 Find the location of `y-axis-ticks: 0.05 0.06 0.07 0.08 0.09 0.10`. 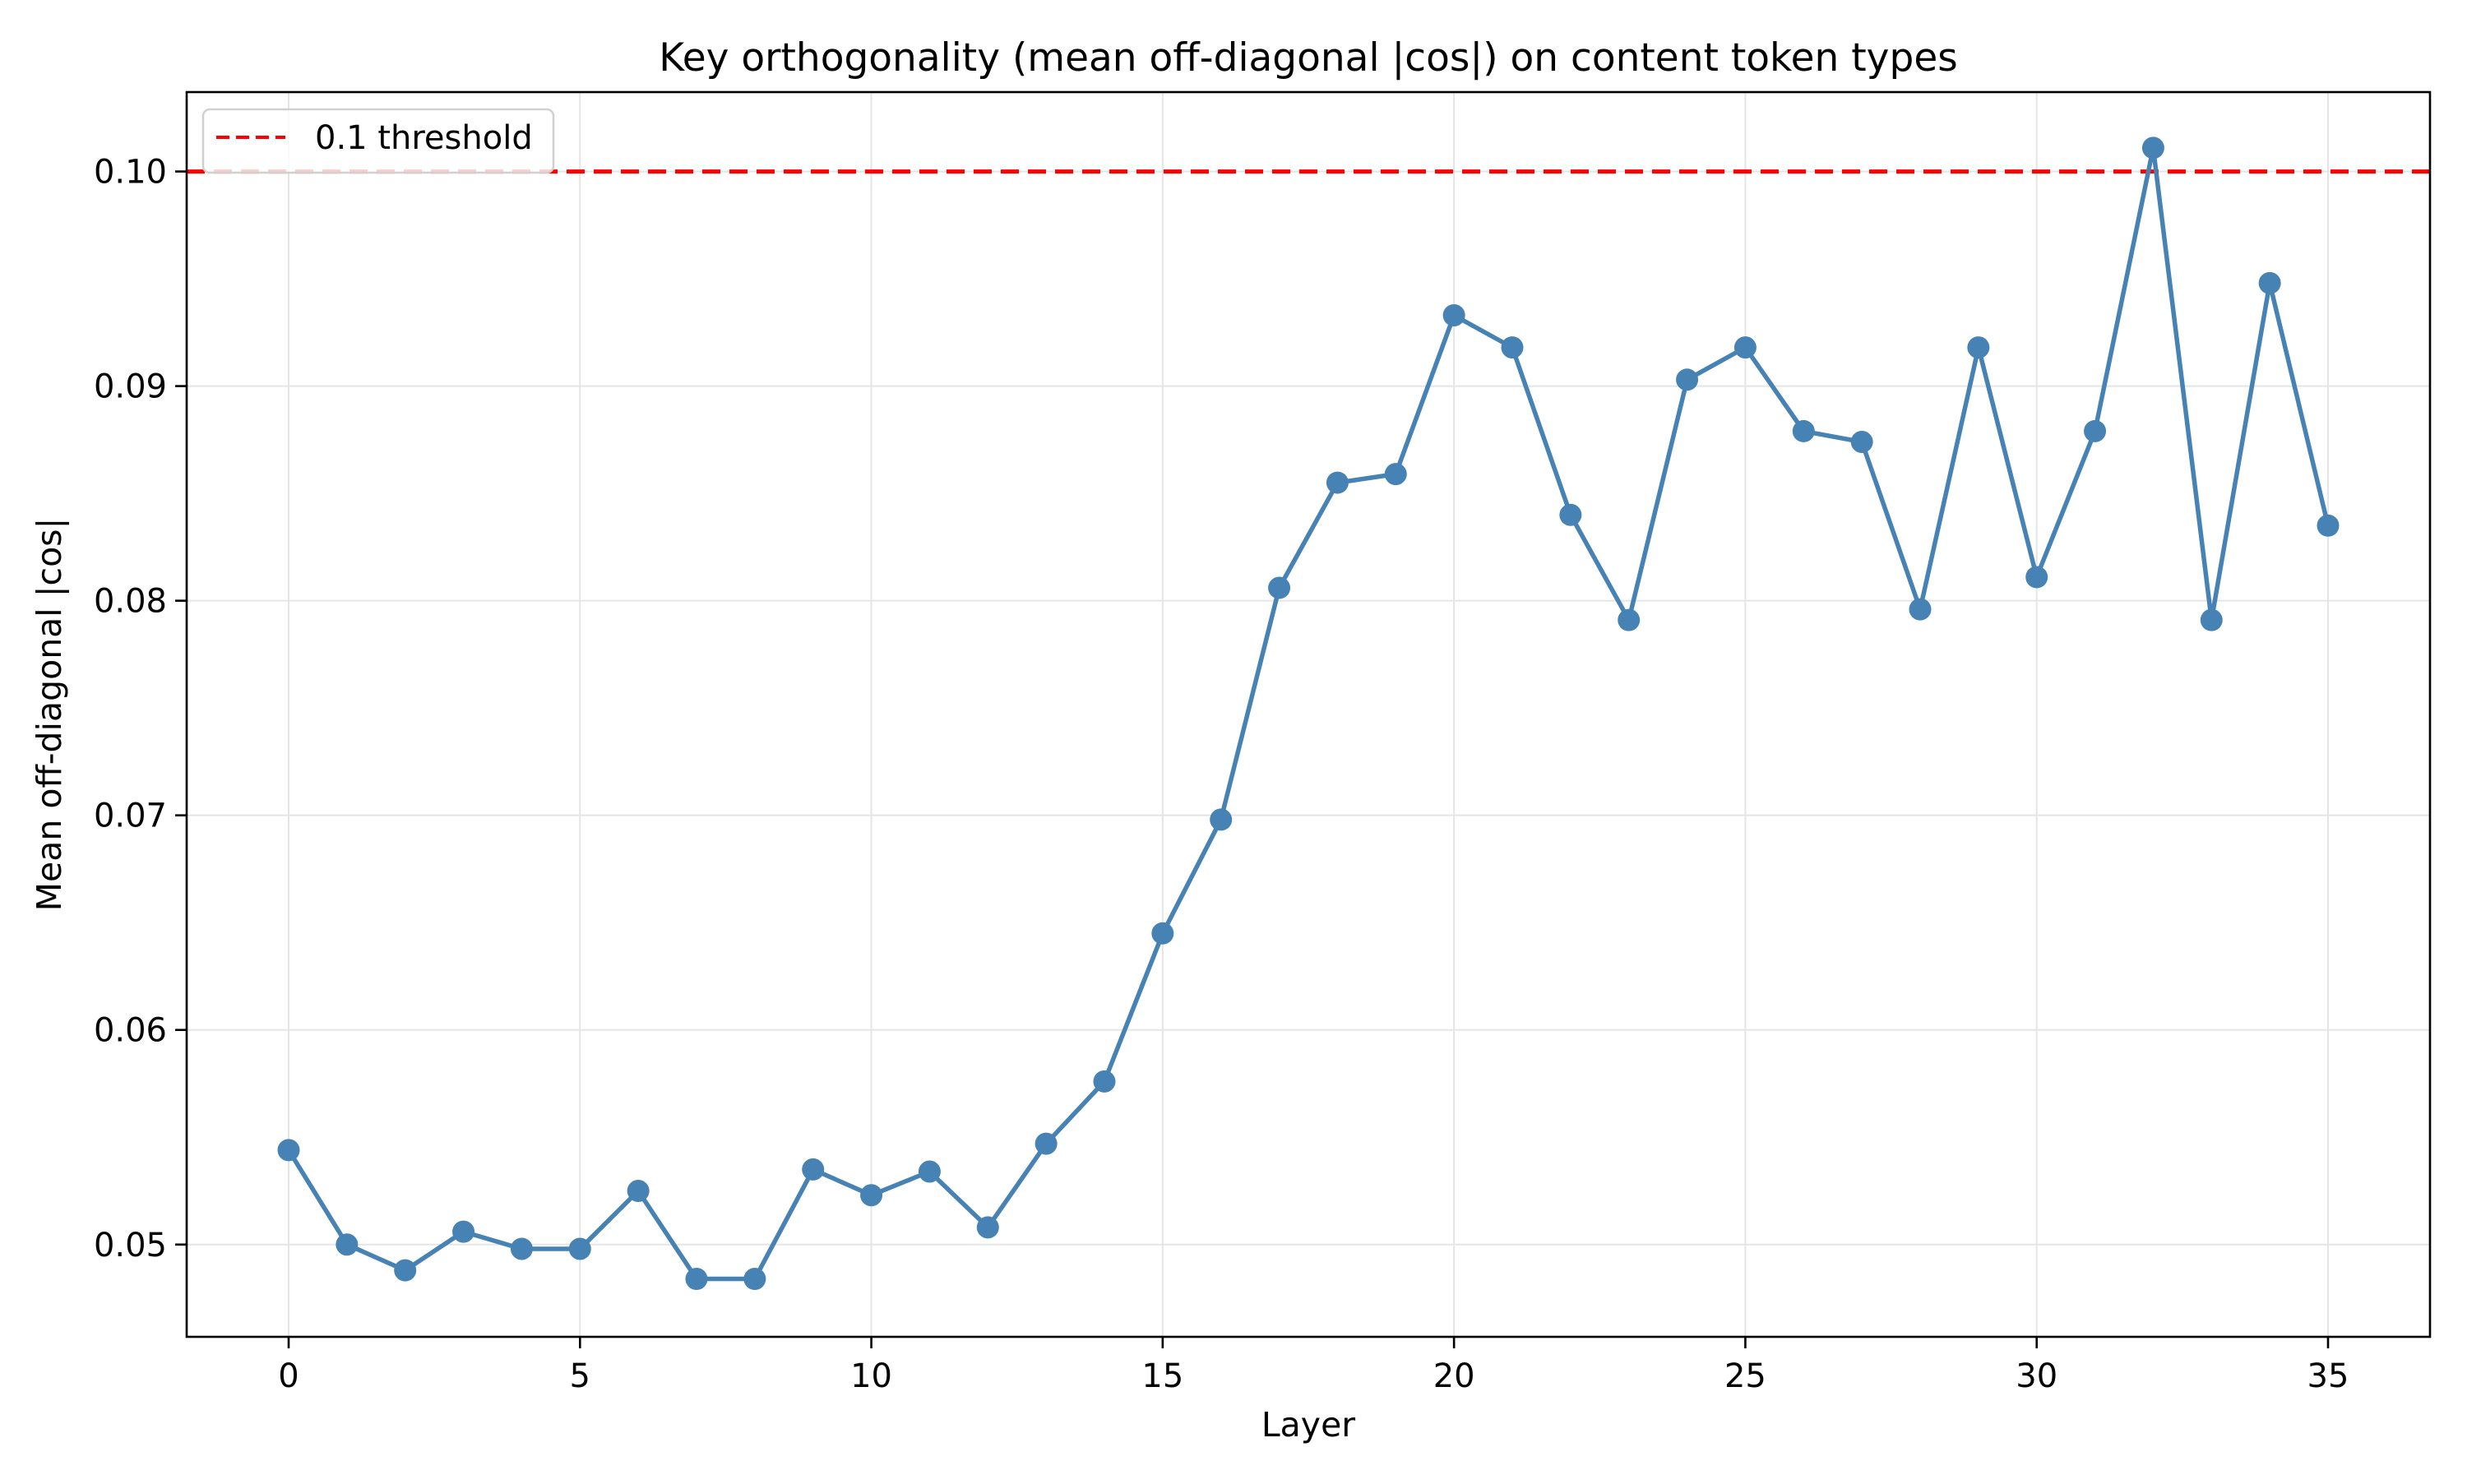

y-axis-ticks: 0.05 0.06 0.07 0.08 0.09 0.10 is located at coordinates (140, 709).